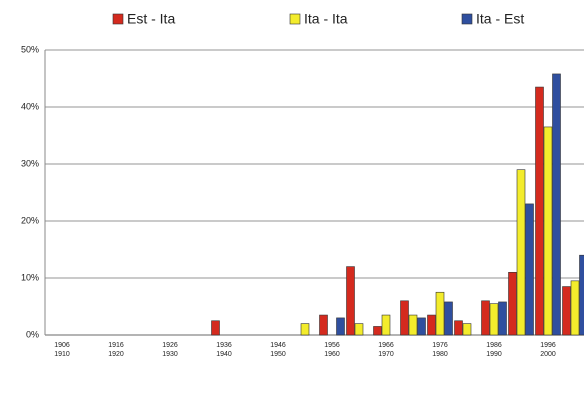 This screenshot has height=404, width=584. What do you see at coordinates (30, 220) in the screenshot?
I see `y-tick-label: 20%` at bounding box center [30, 220].